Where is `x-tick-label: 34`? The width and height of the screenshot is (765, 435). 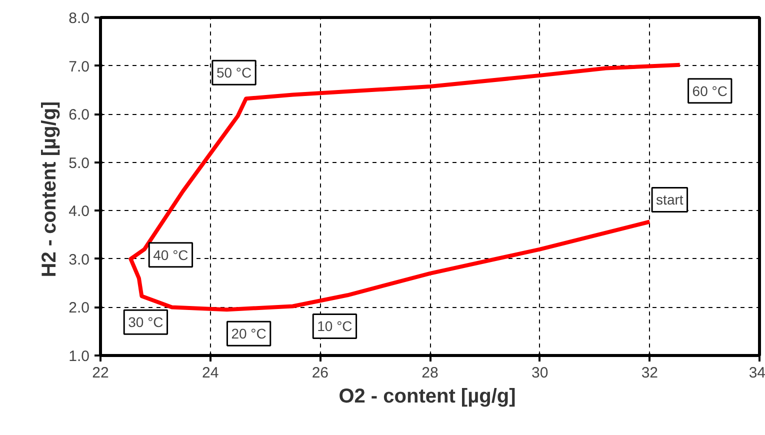
x-tick-label: 34 is located at coordinates (756, 373).